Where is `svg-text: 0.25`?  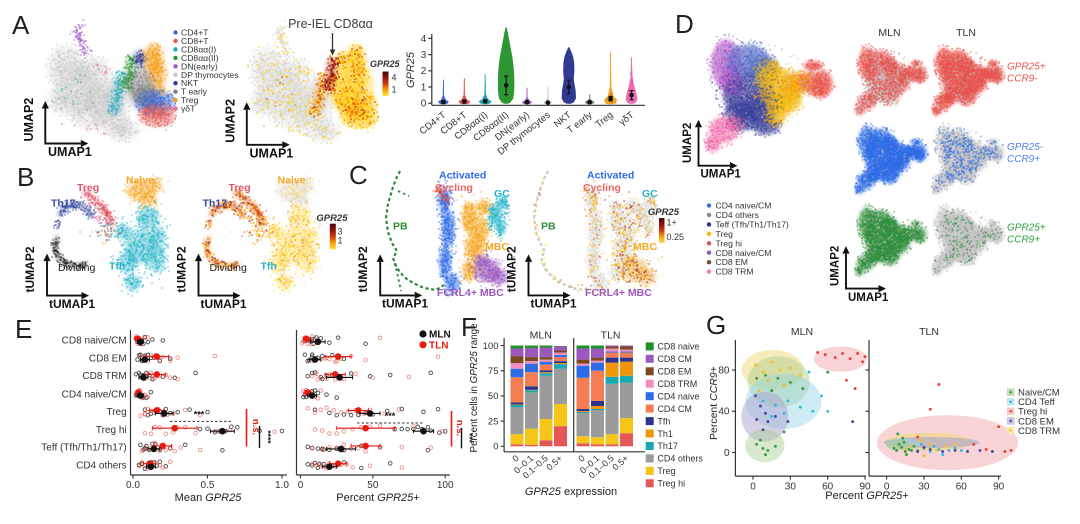
svg-text: 0.25 is located at coordinates (676, 237).